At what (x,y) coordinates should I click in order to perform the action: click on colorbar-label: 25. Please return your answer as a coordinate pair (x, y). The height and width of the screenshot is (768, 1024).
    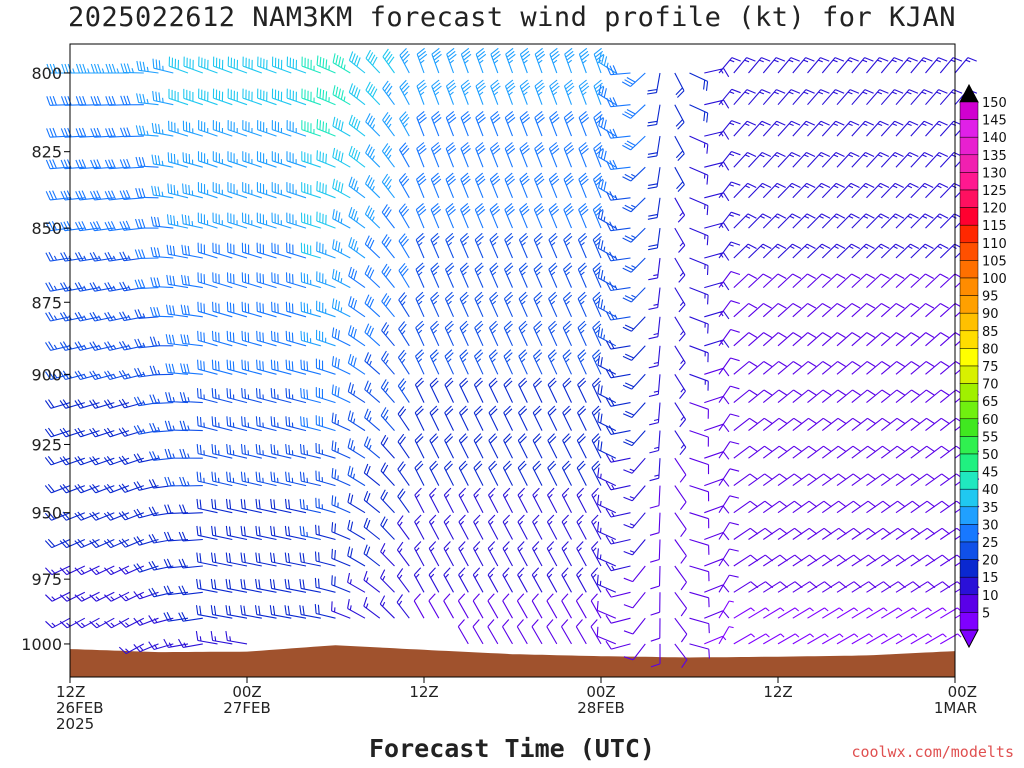
    Looking at the image, I should click on (990, 543).